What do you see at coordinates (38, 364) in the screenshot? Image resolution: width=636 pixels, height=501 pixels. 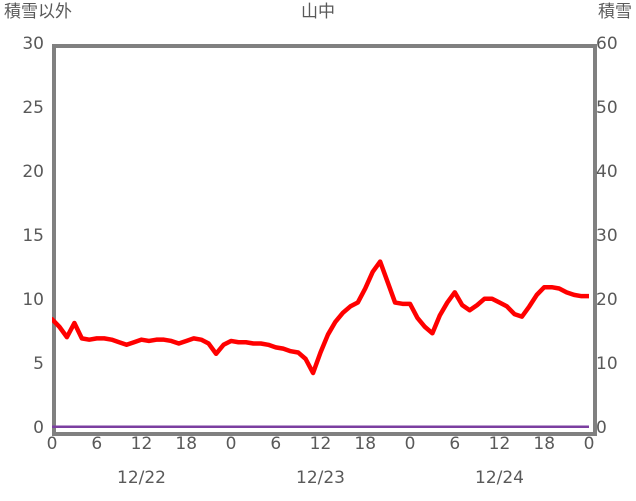 I see `y-tick-left: 5` at bounding box center [38, 364].